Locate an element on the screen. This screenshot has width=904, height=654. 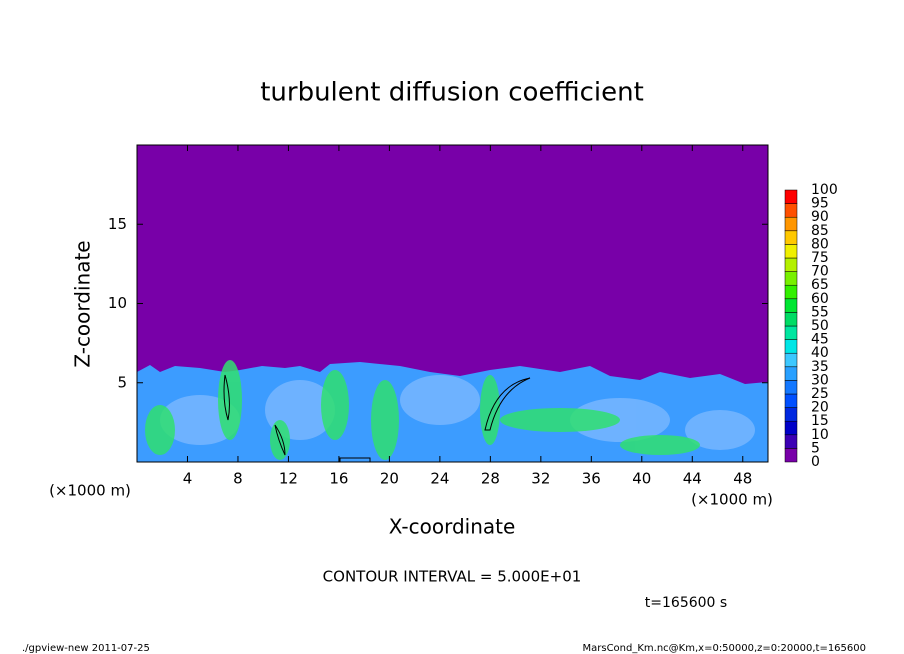
colorbar-label: 20 is located at coordinates (820, 408).